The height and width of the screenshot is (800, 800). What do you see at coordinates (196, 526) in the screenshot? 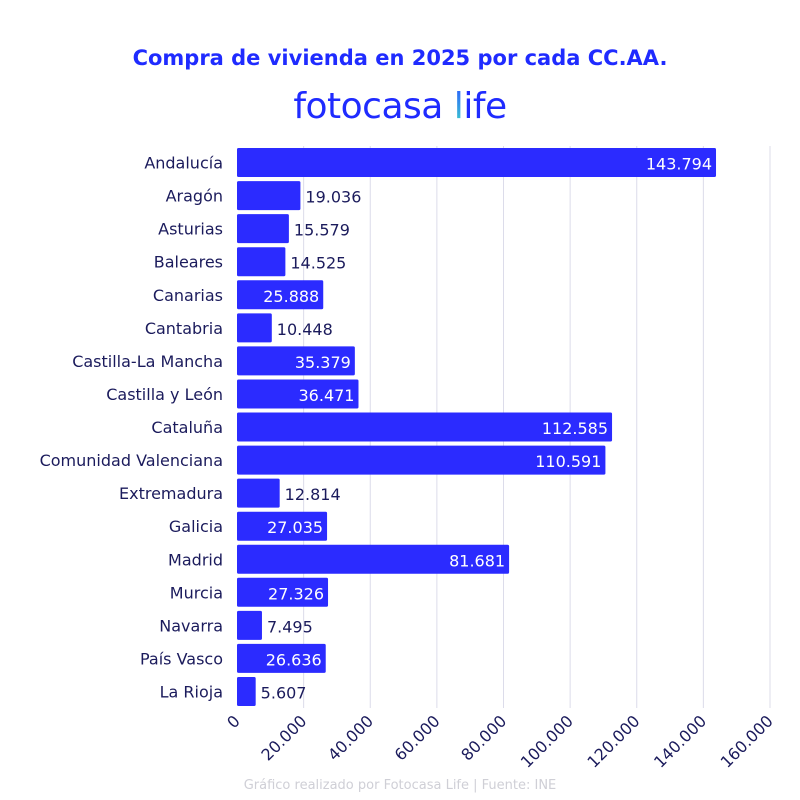
I see `category-label: Galicia` at bounding box center [196, 526].